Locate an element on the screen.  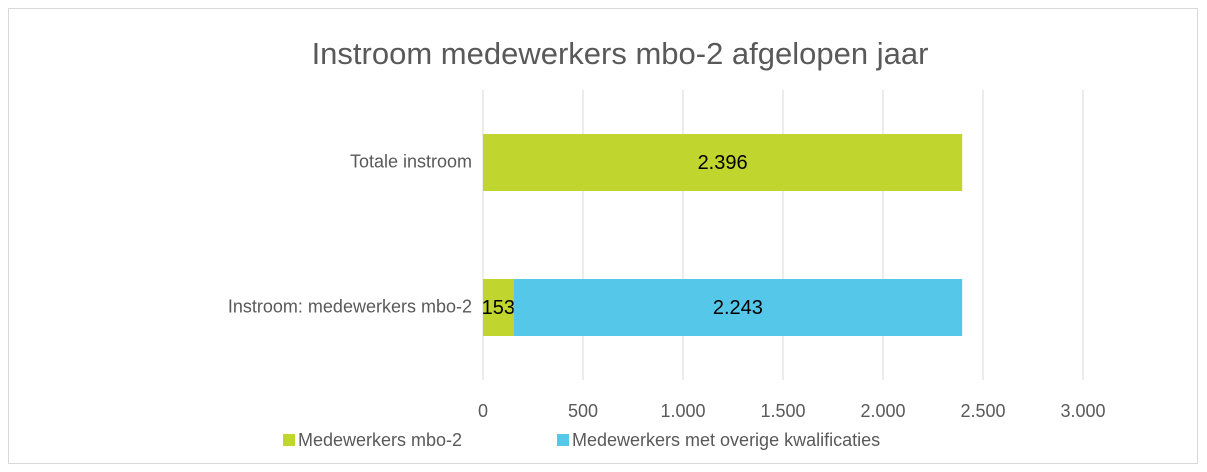
legend-label: Medewerkers met overige kwalificaties is located at coordinates (726, 440).